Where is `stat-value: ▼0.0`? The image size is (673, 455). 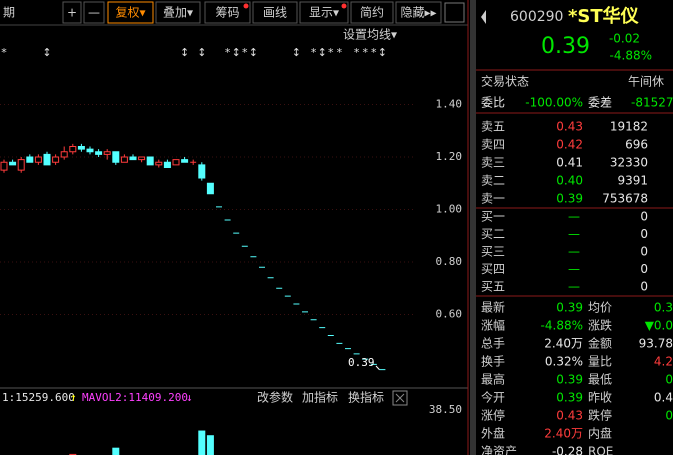
stat-value: ▼0.0 is located at coordinates (659, 326).